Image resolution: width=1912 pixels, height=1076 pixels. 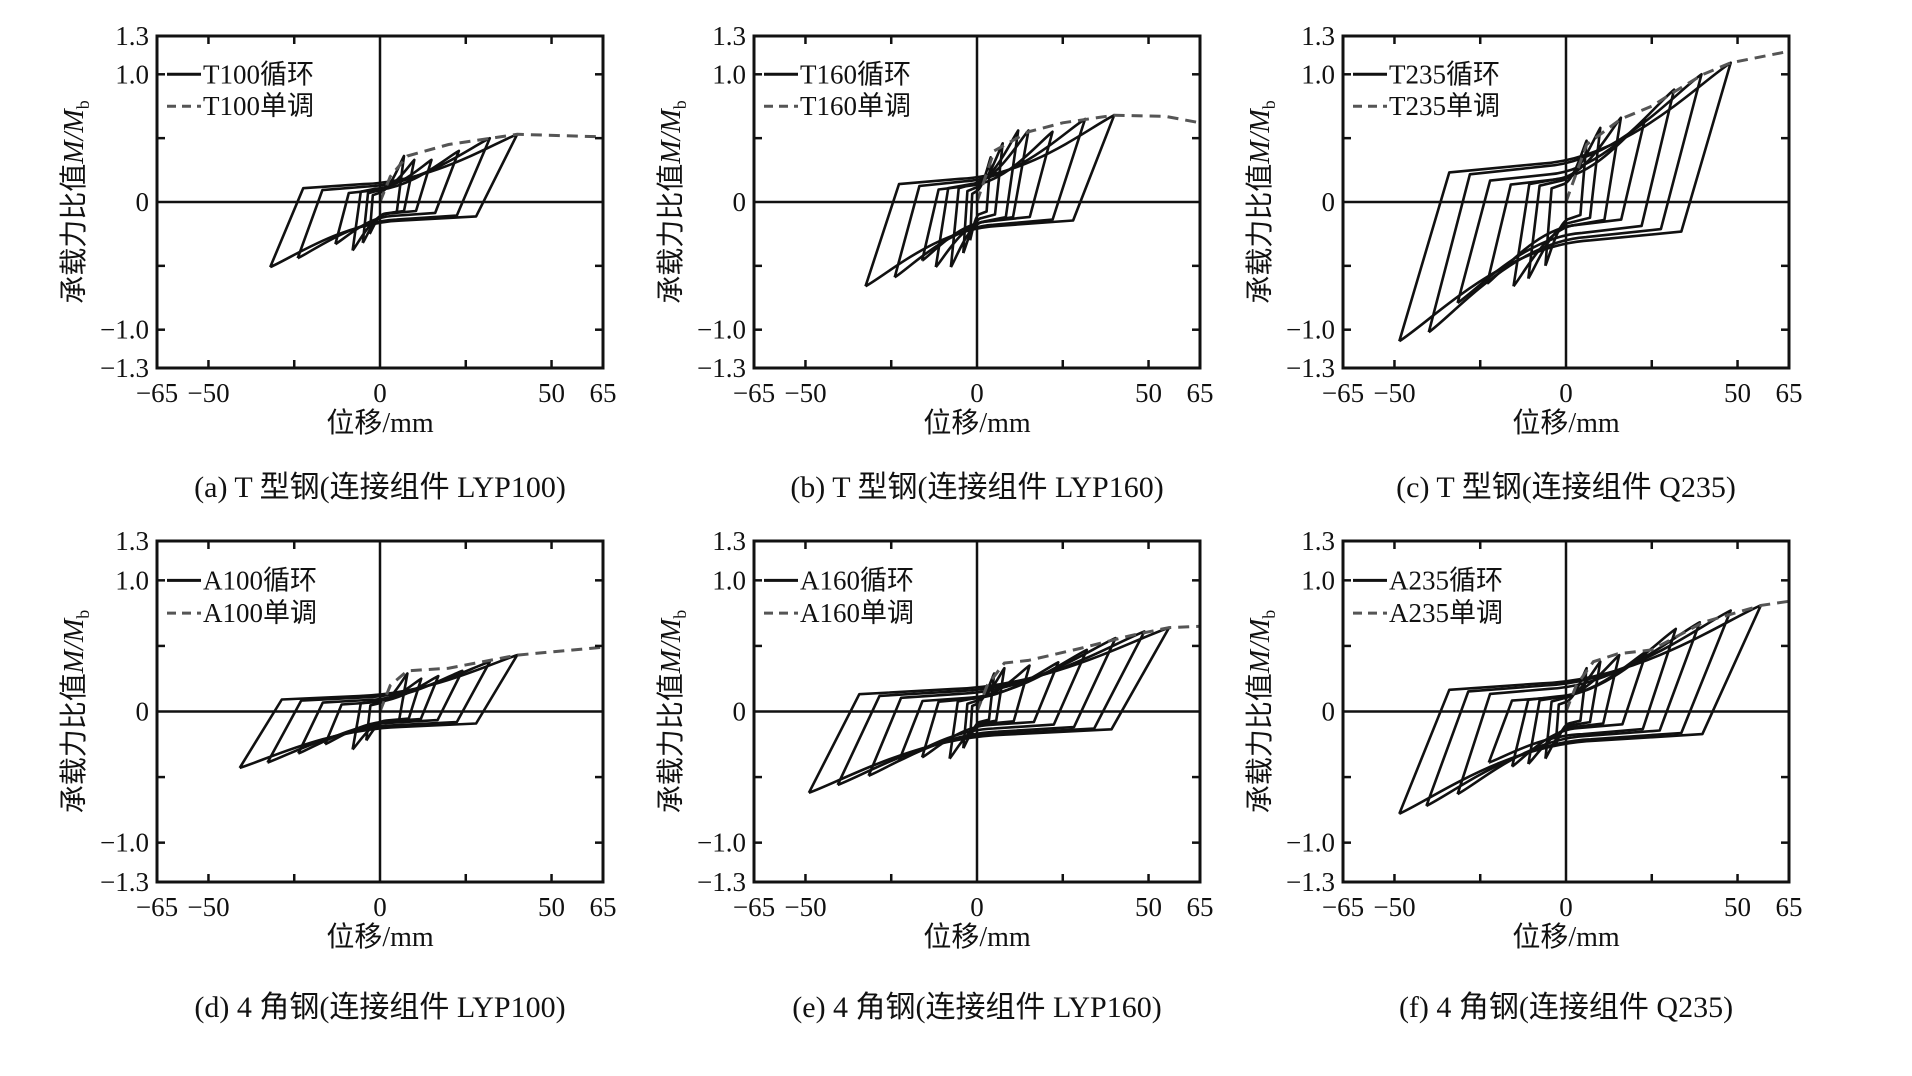 I want to click on legend-label-monotonic: T235单调, so click(x=1444, y=106).